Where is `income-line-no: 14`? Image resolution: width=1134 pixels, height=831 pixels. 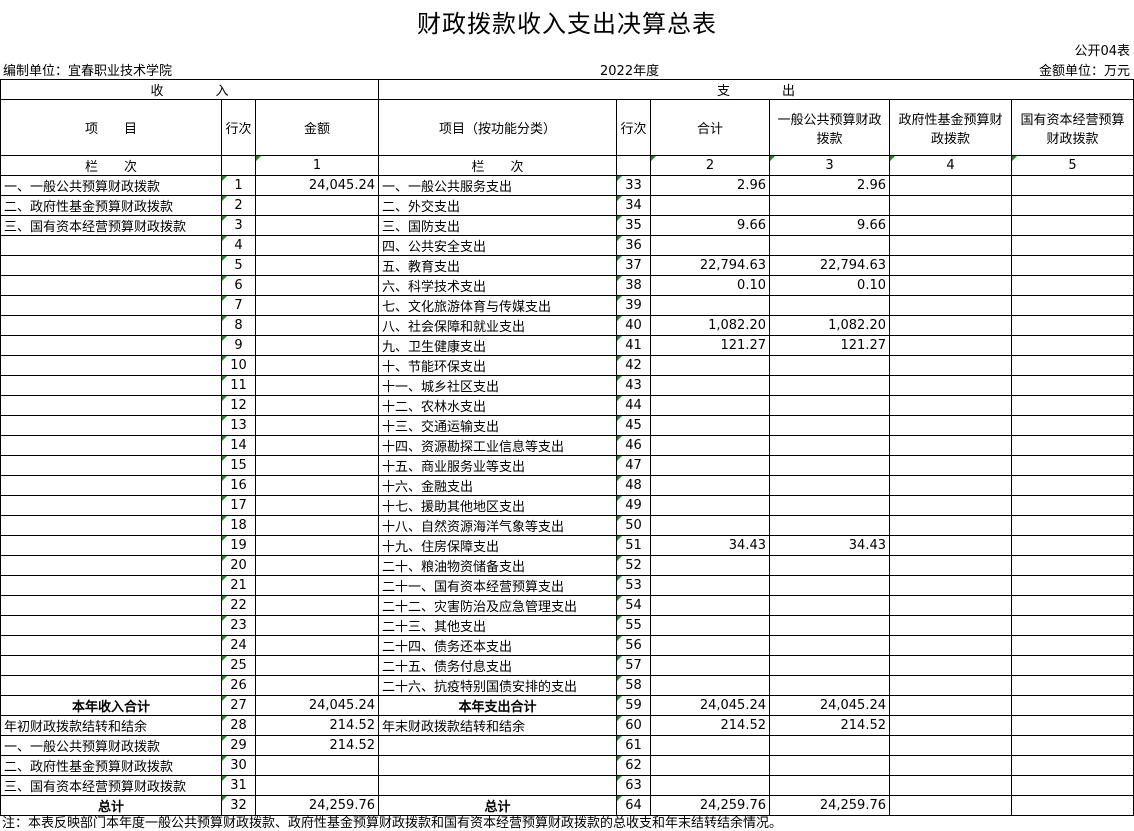
income-line-no: 14 is located at coordinates (238, 445).